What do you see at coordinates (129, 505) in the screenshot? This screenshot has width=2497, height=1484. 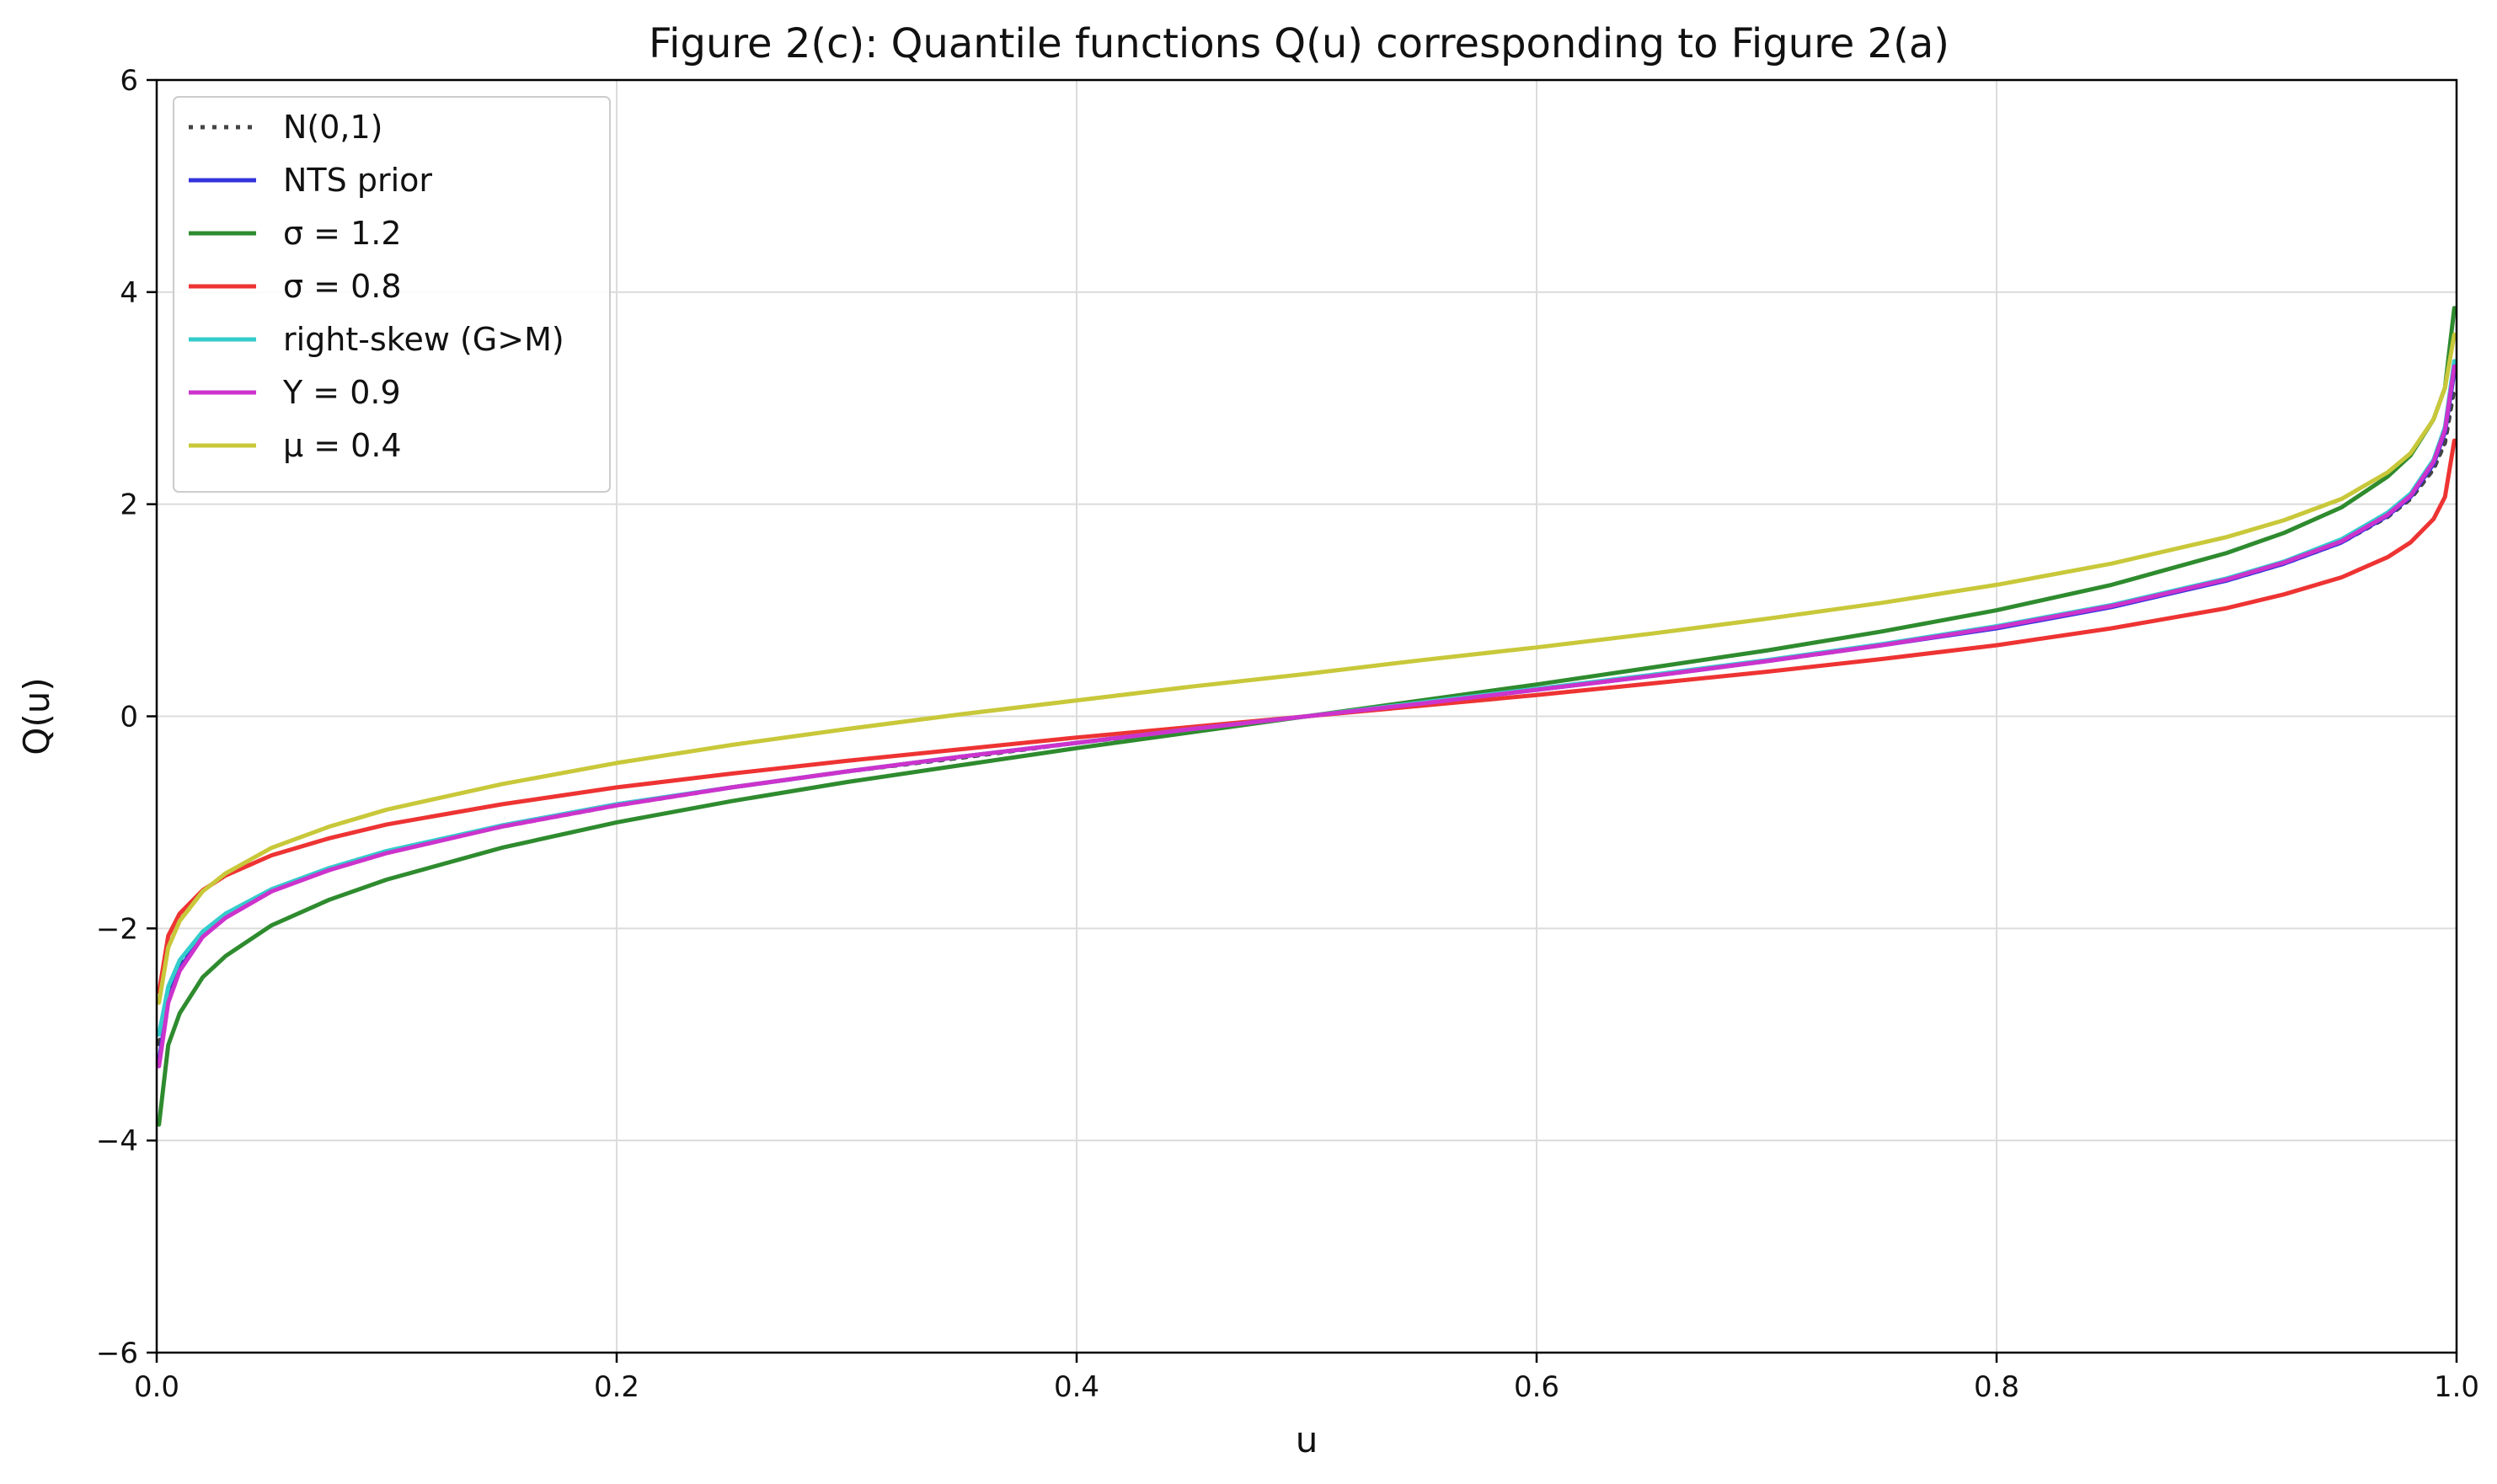 I see `y-tick-label: 2` at bounding box center [129, 505].